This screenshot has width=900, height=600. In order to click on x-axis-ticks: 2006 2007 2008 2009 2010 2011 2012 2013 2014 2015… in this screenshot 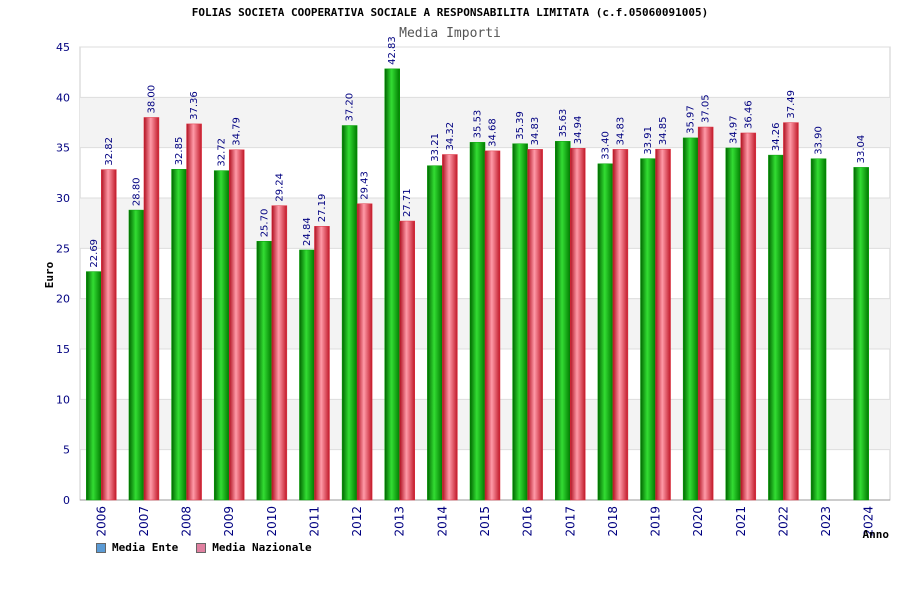, I will do `click(484, 521)`.